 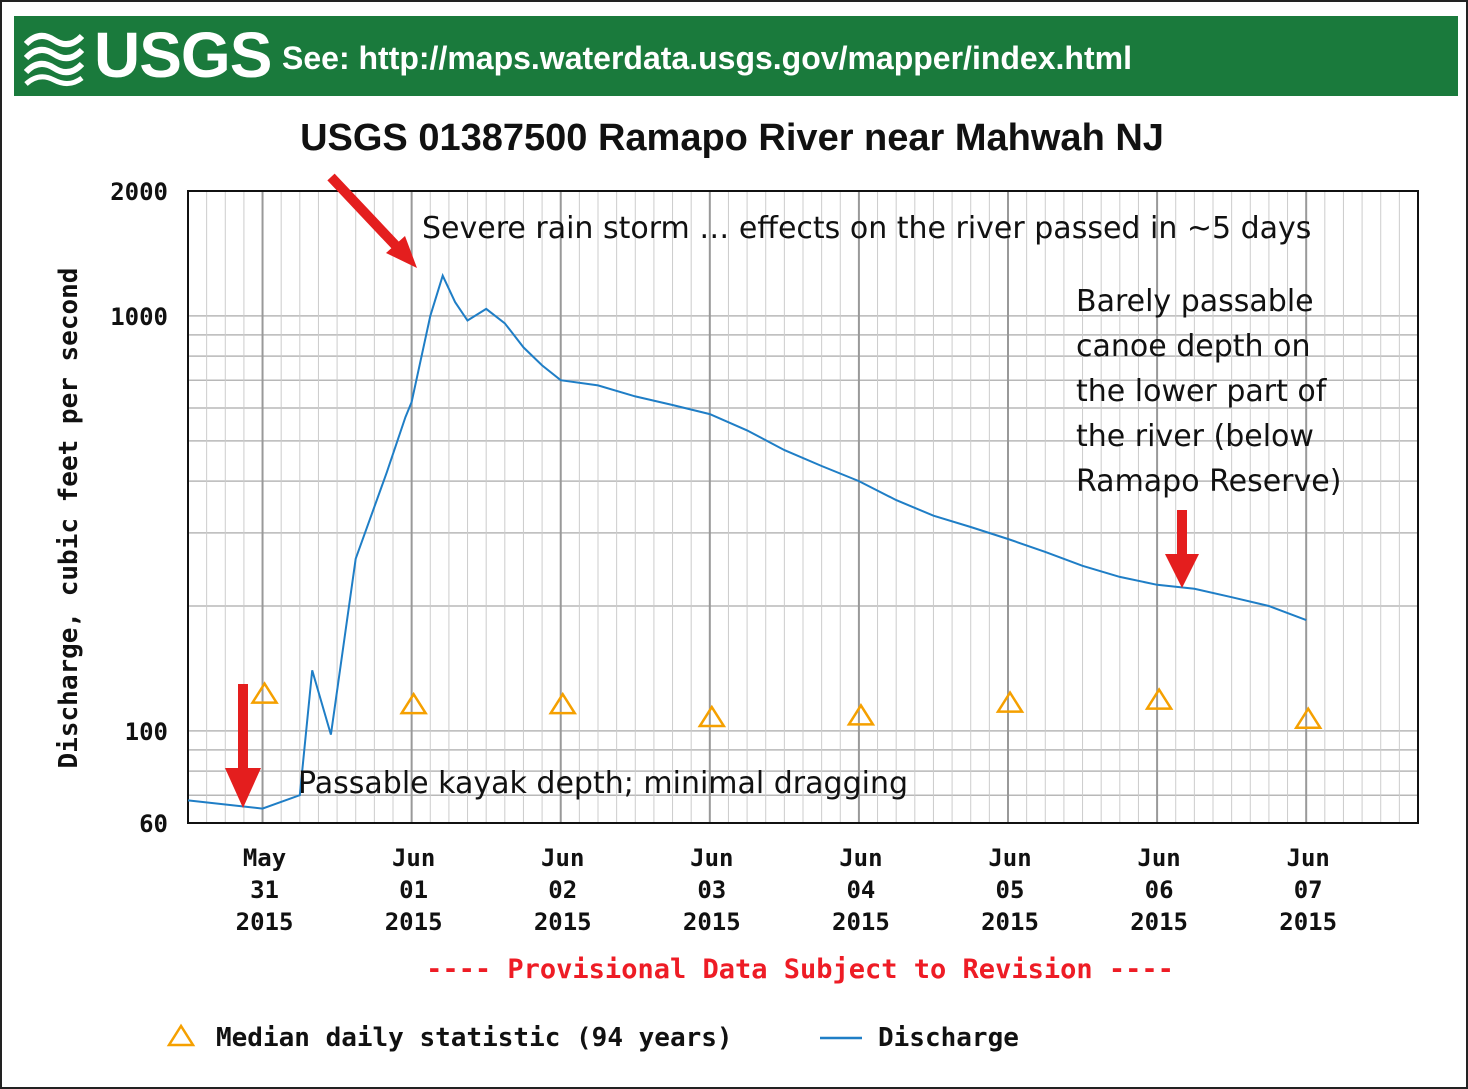 I want to click on usgs-wave-logo-icon, so click(x=54, y=59).